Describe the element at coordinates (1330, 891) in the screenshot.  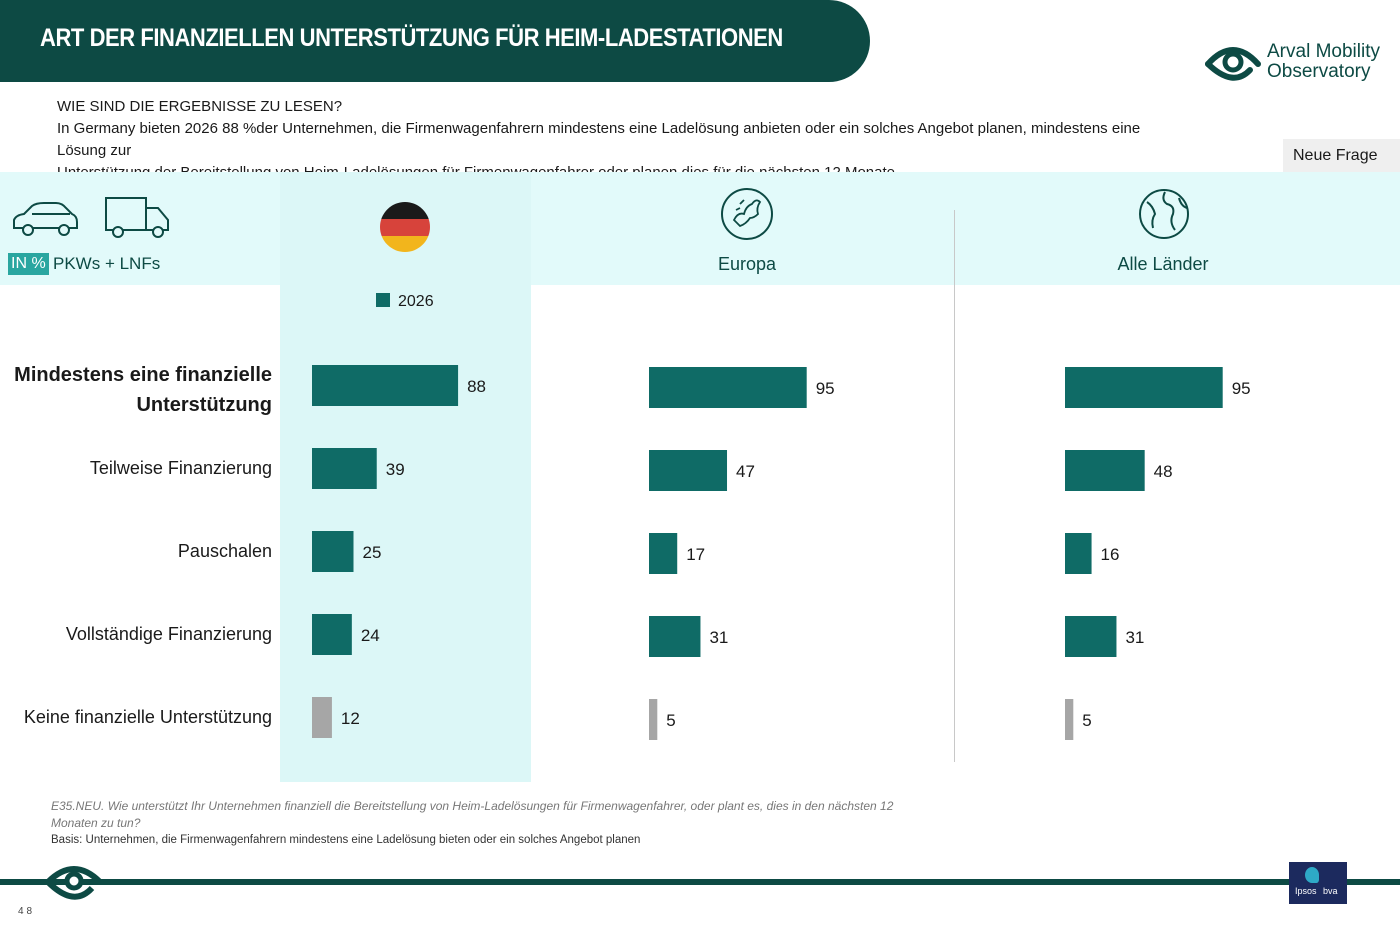
I see `ipsos-suffix: bva` at that location.